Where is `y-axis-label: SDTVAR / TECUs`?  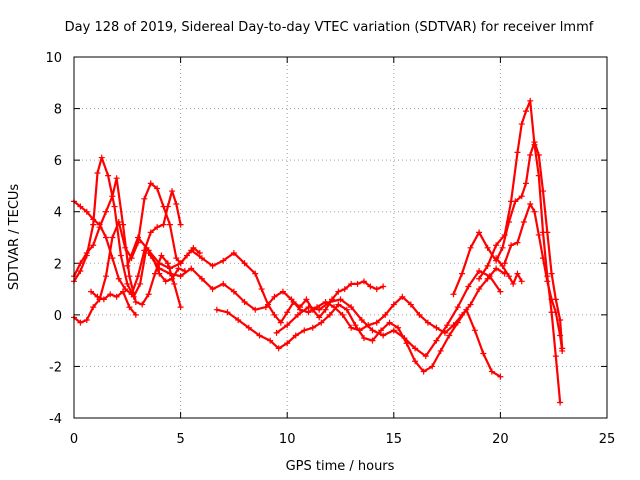
y-axis-label: SDTVAR / TECUs is located at coordinates (14, 237).